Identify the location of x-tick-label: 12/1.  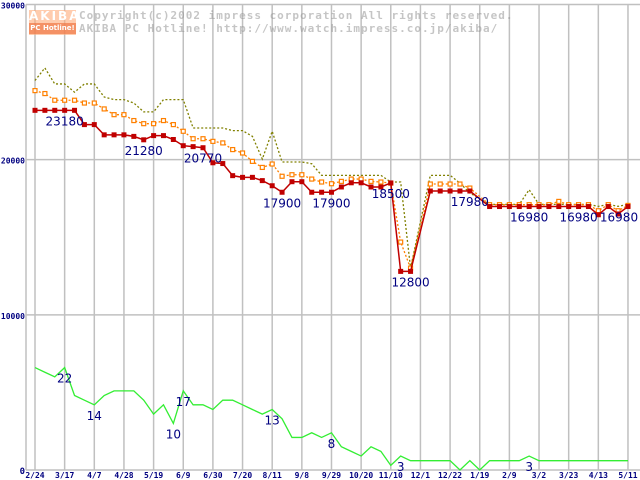
(420, 475).